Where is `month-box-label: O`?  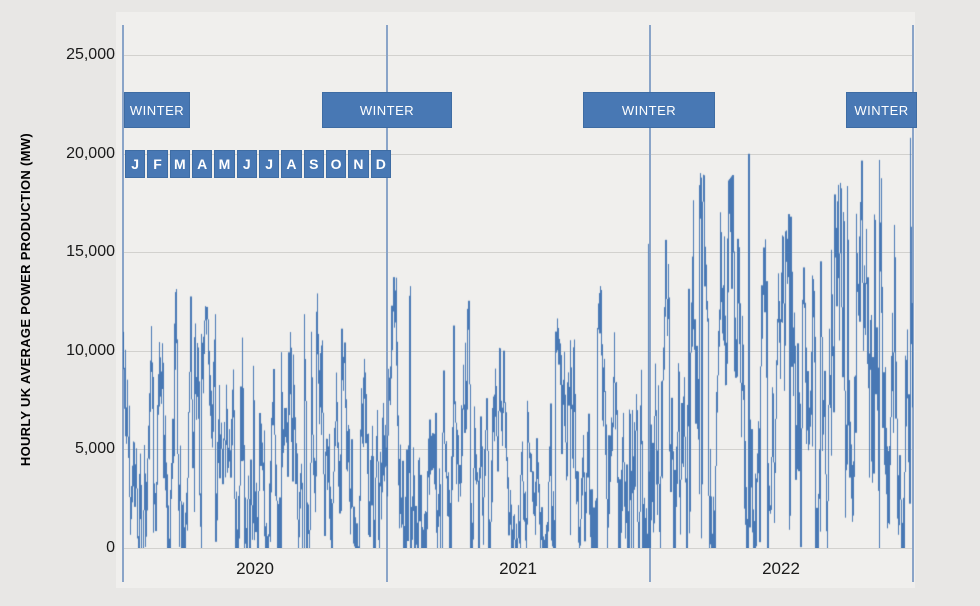 month-box-label: O is located at coordinates (336, 164).